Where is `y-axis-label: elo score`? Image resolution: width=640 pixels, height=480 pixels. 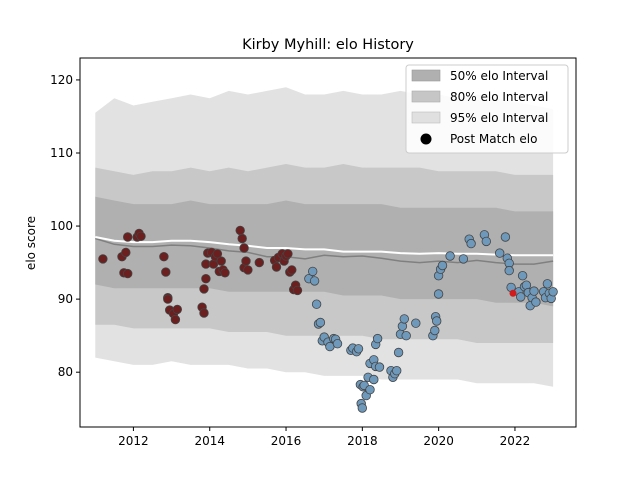 y-axis-label: elo score is located at coordinates (31, 243).